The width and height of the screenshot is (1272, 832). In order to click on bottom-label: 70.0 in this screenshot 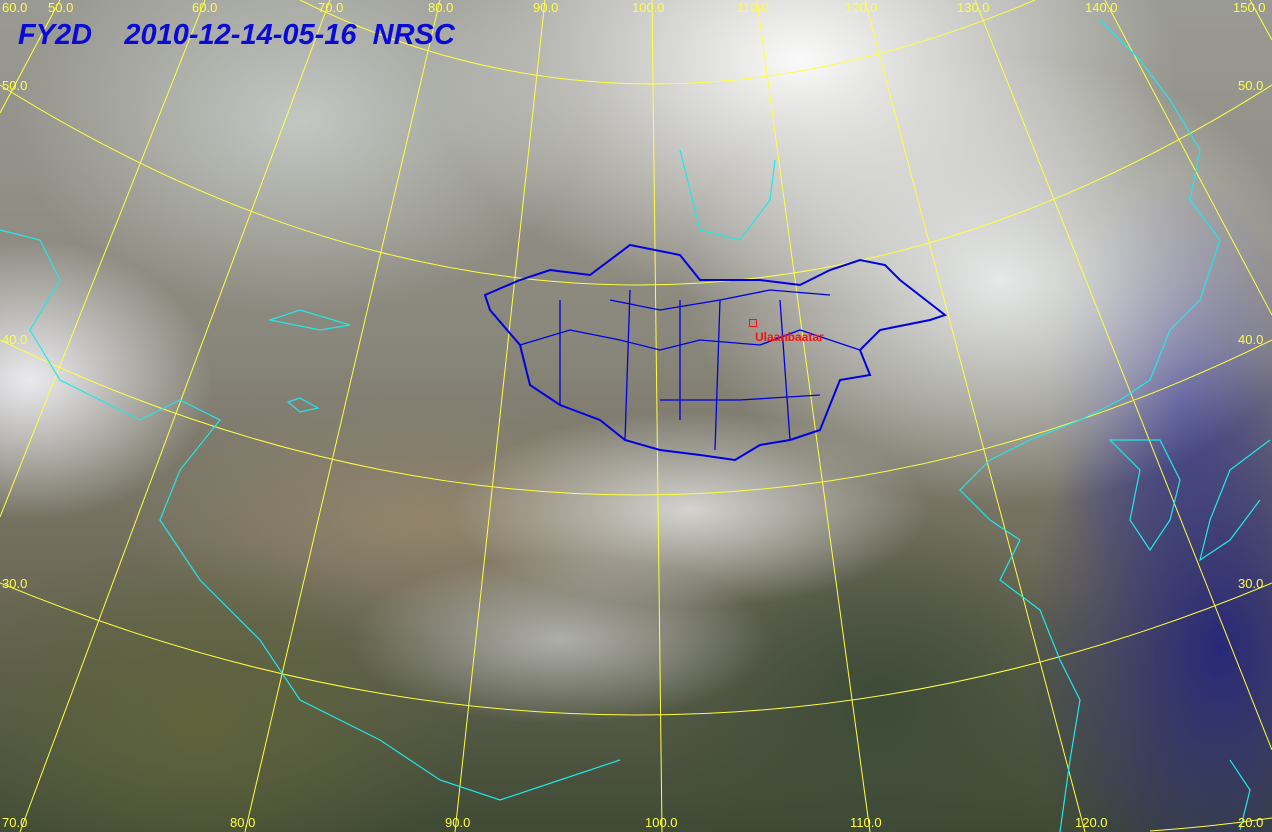, I will do `click(15, 822)`.